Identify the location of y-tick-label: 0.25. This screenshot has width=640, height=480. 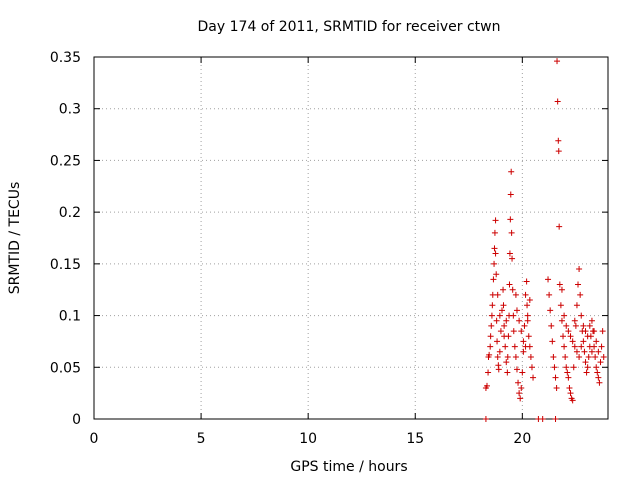
(65, 161).